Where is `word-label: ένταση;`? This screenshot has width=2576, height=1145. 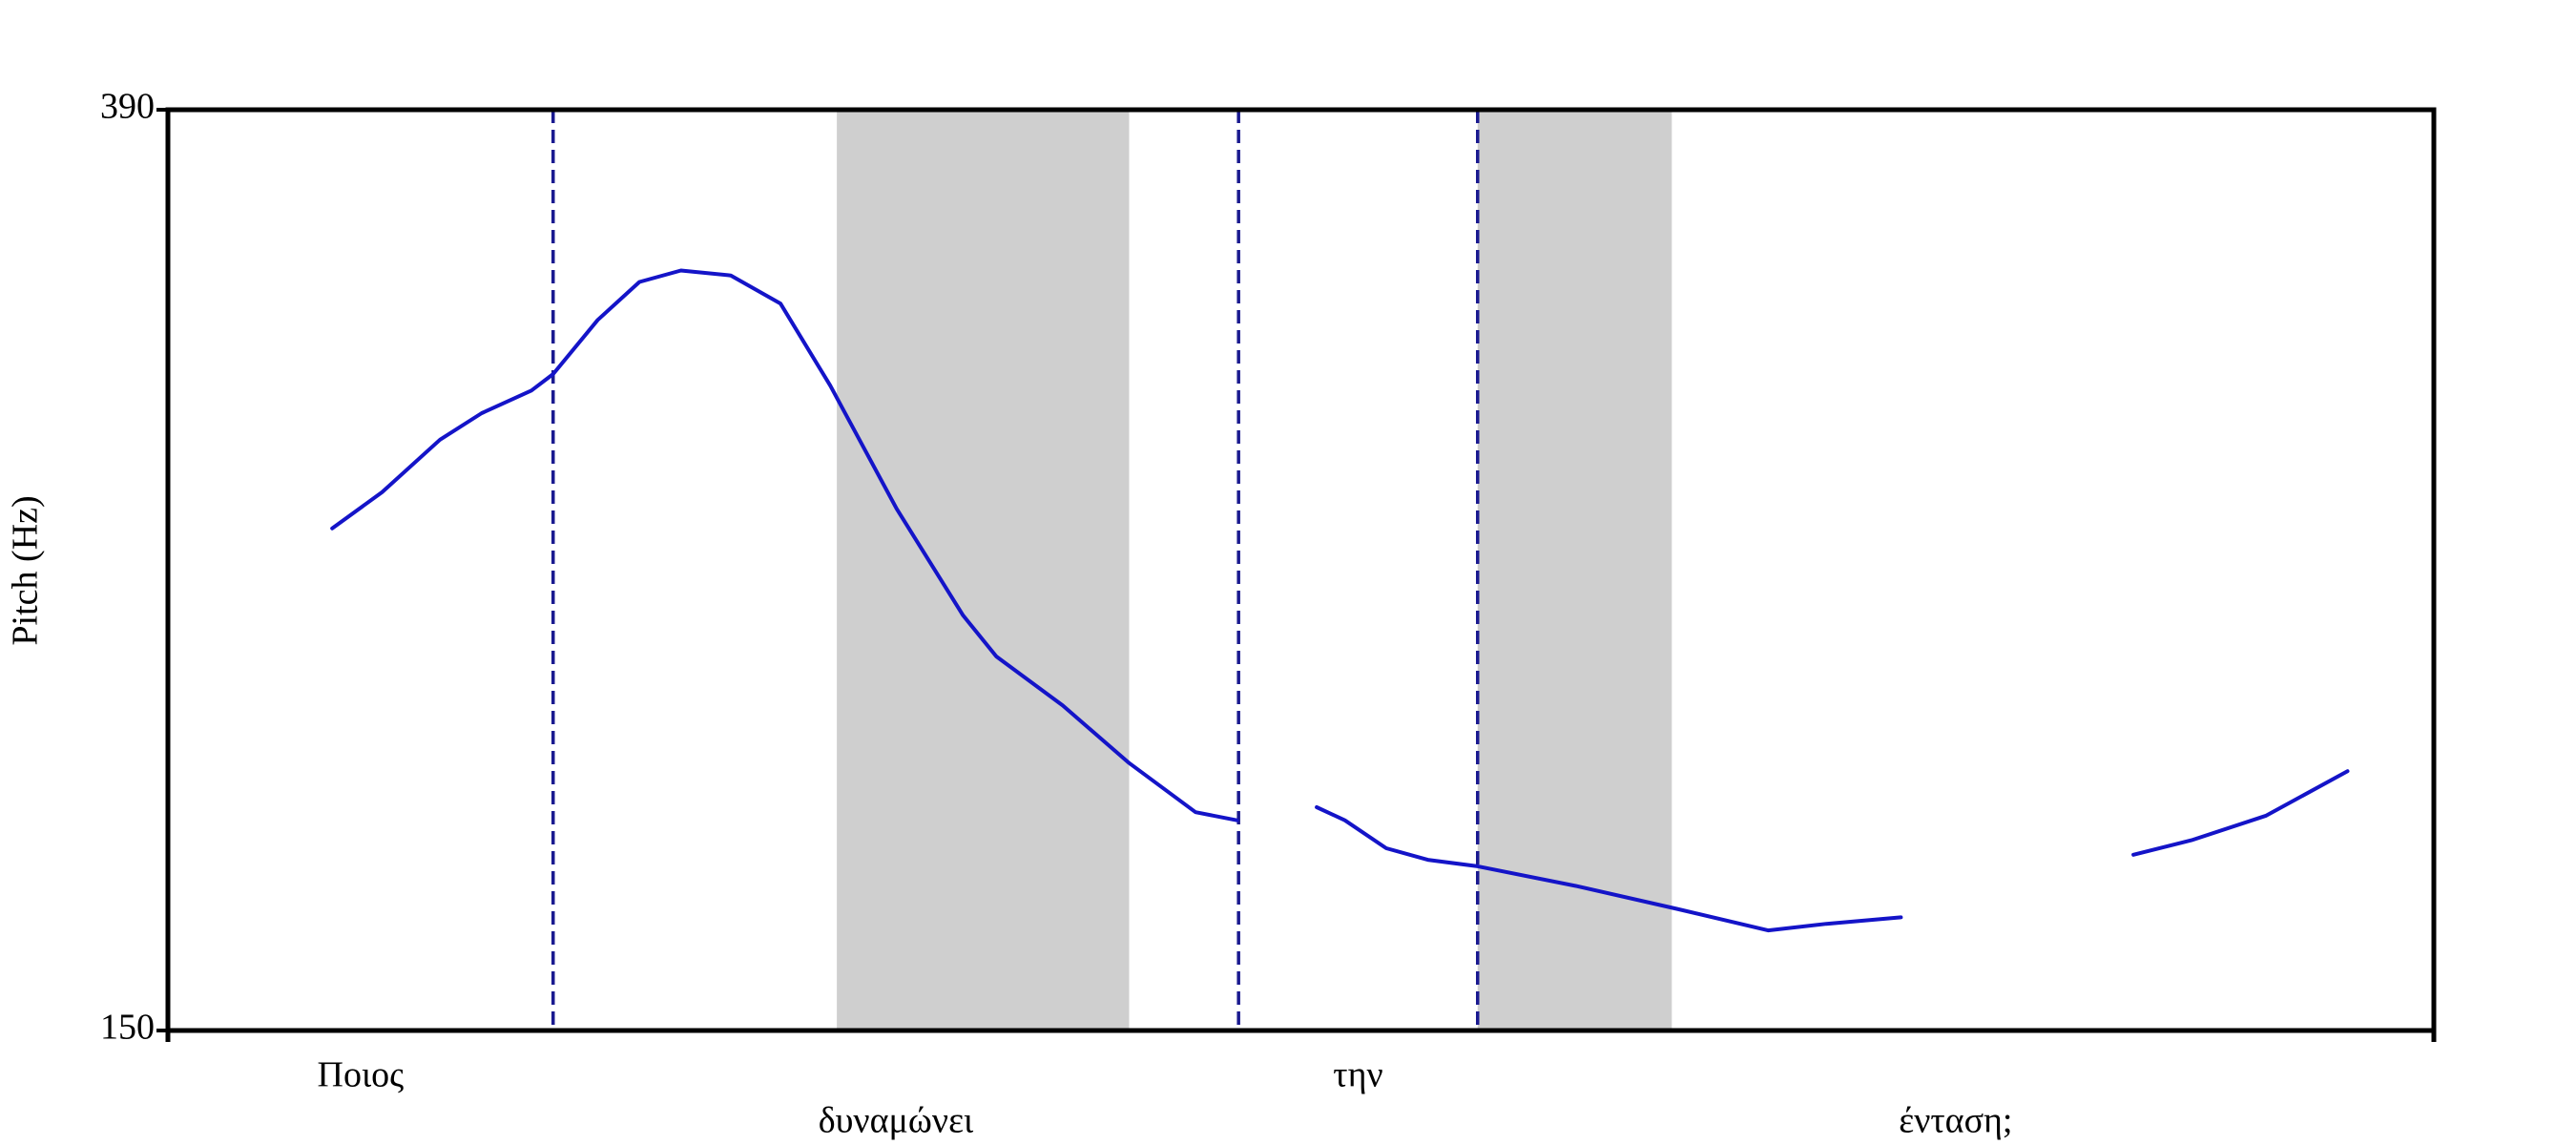 word-label: ένταση; is located at coordinates (1955, 1121).